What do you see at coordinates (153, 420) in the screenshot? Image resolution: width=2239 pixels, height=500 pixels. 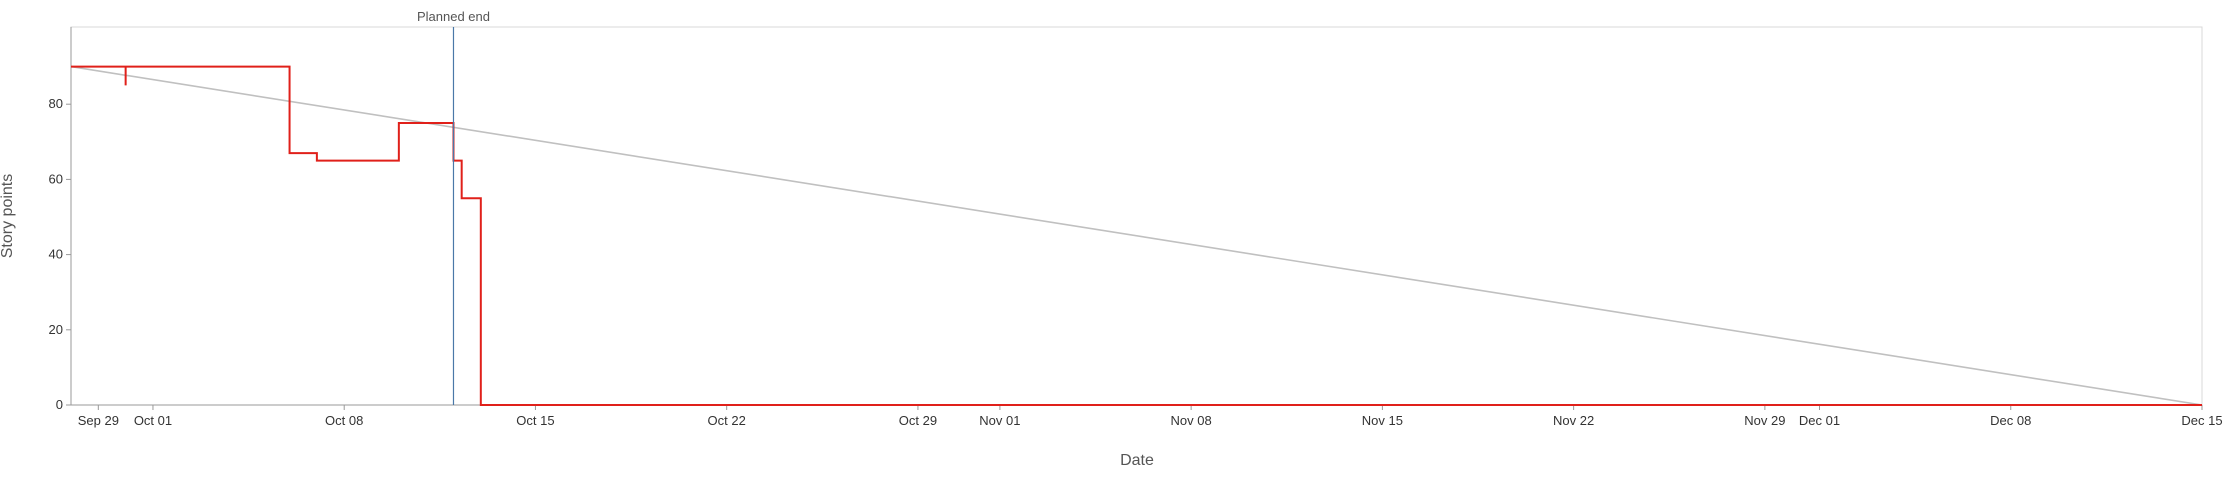 I see `x-tick-label: Oct 01` at bounding box center [153, 420].